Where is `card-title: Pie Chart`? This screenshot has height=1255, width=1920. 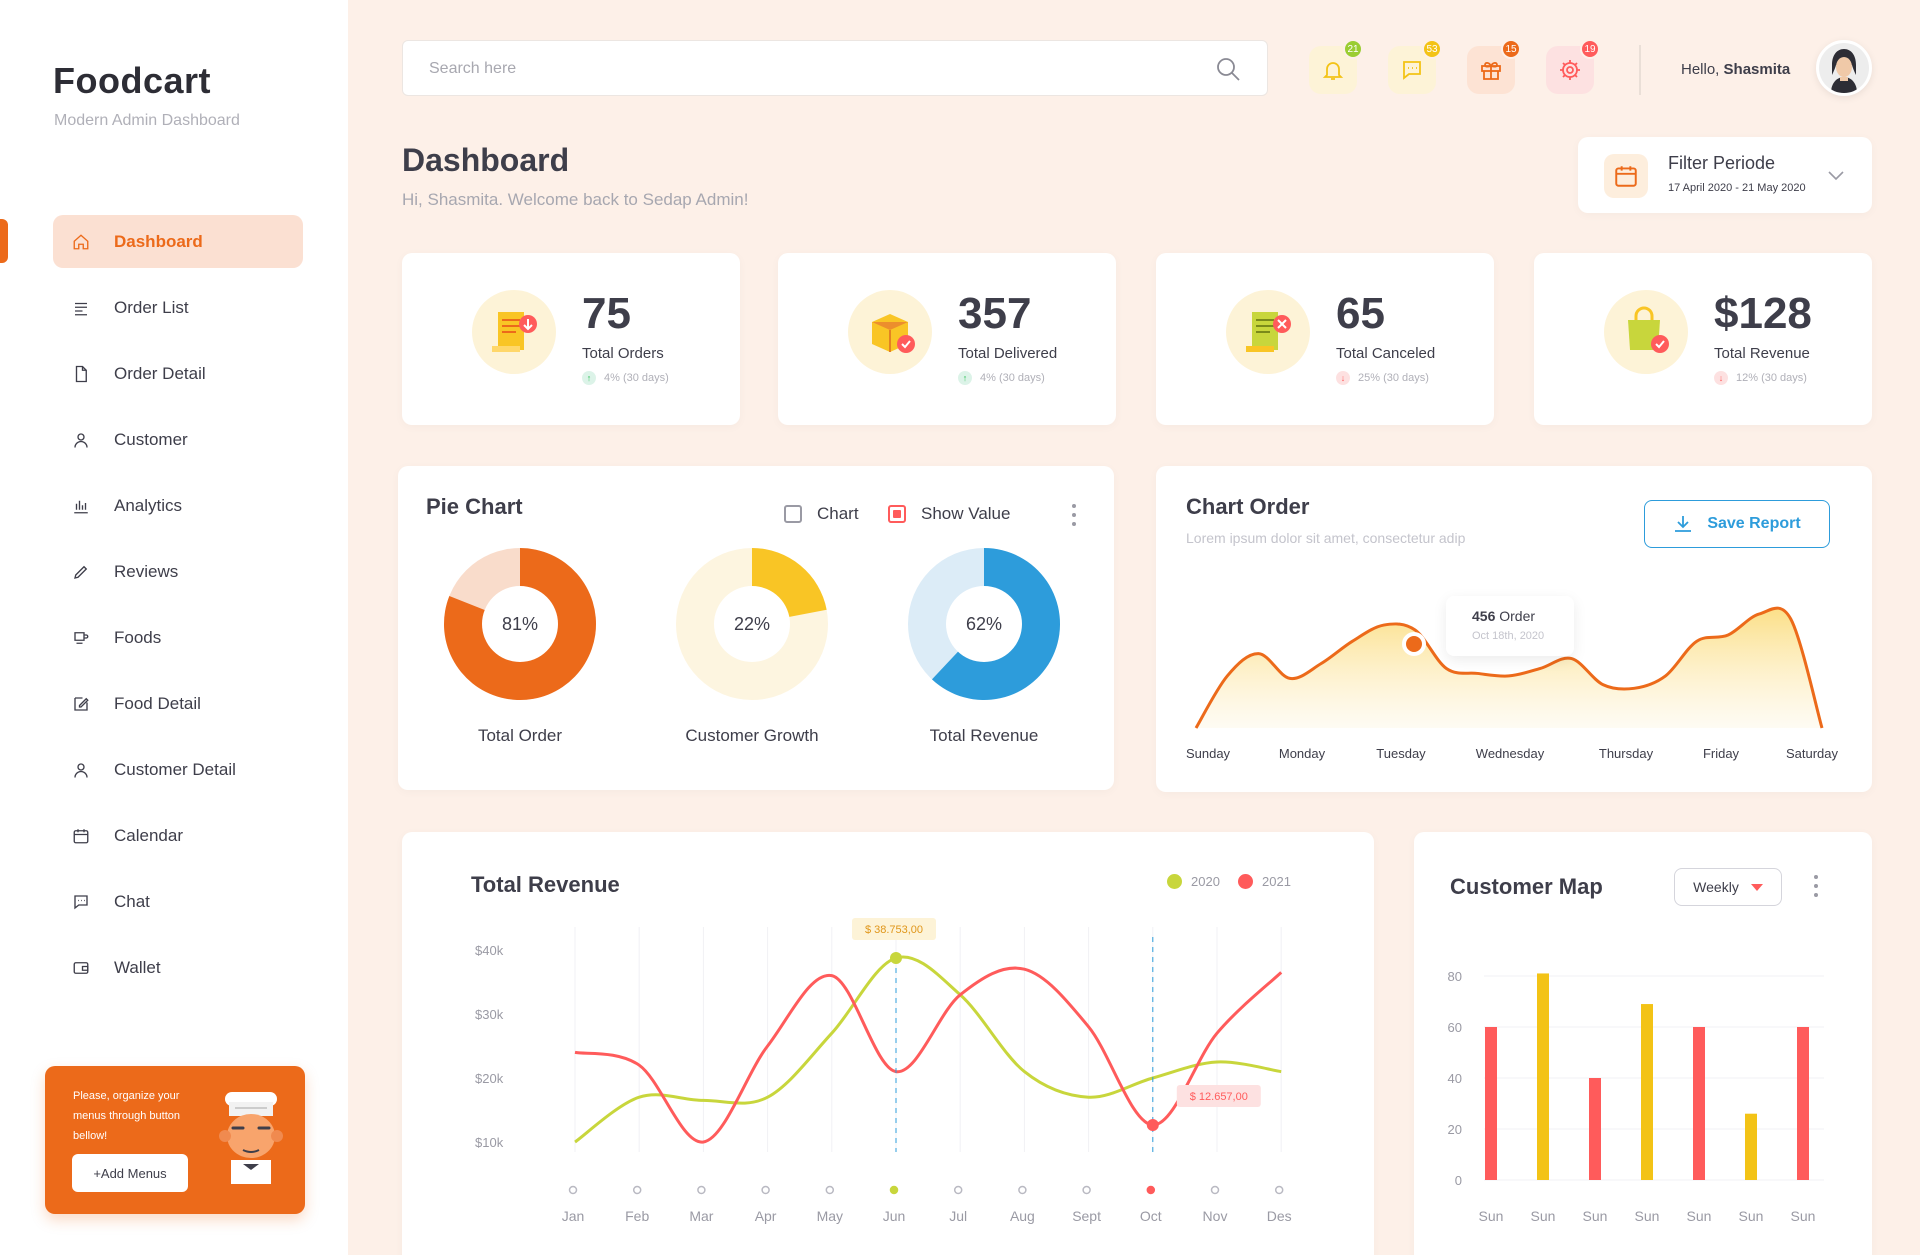 card-title: Pie Chart is located at coordinates (474, 506).